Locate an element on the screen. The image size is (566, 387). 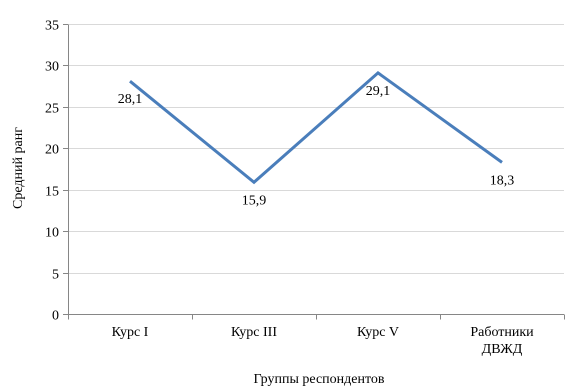
data-label: 28,1 is located at coordinates (130, 99).